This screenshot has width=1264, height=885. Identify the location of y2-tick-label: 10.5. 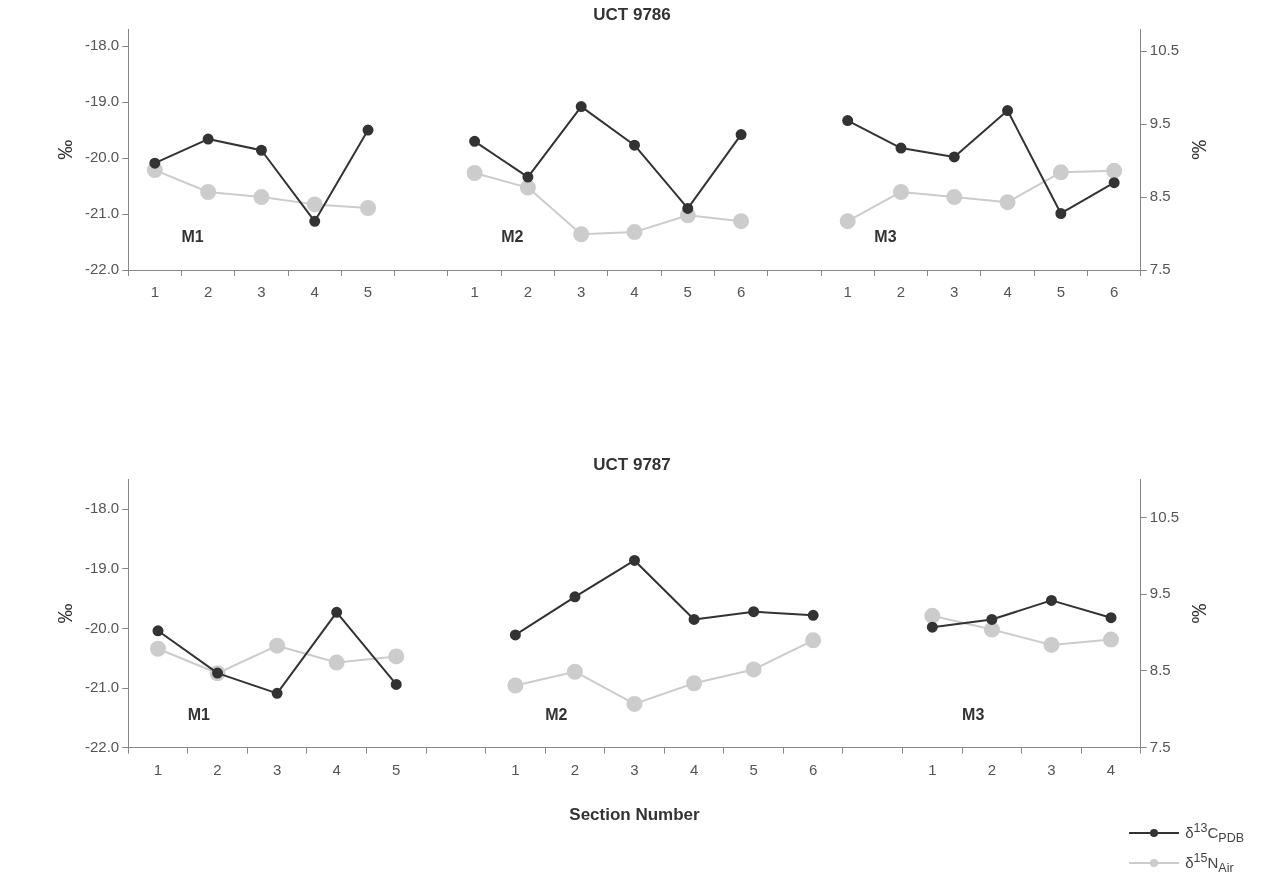
(1164, 50).